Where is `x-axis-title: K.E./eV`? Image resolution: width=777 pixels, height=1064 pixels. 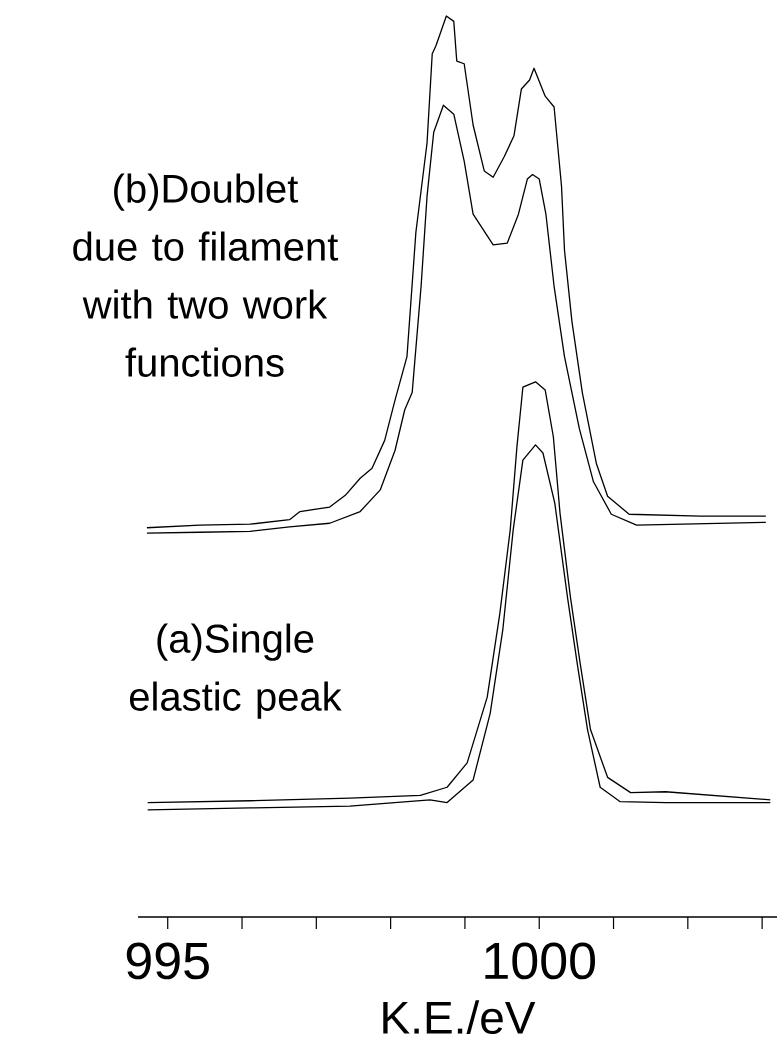
x-axis-title: K.E./eV is located at coordinates (459, 1017).